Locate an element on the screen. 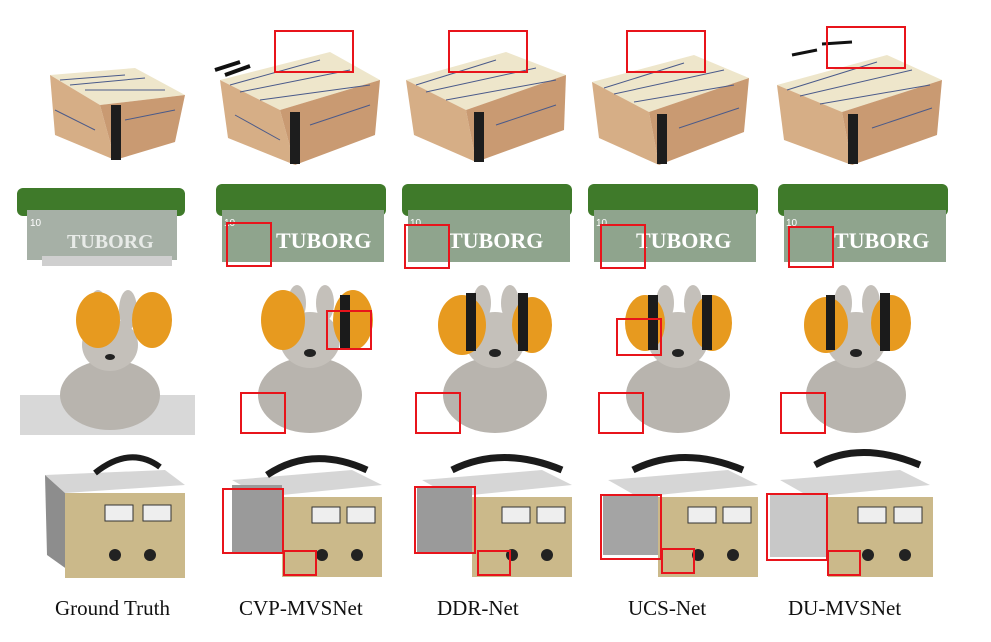 This screenshot has width=991, height=642. bunny-ucs-net is located at coordinates (677, 360).